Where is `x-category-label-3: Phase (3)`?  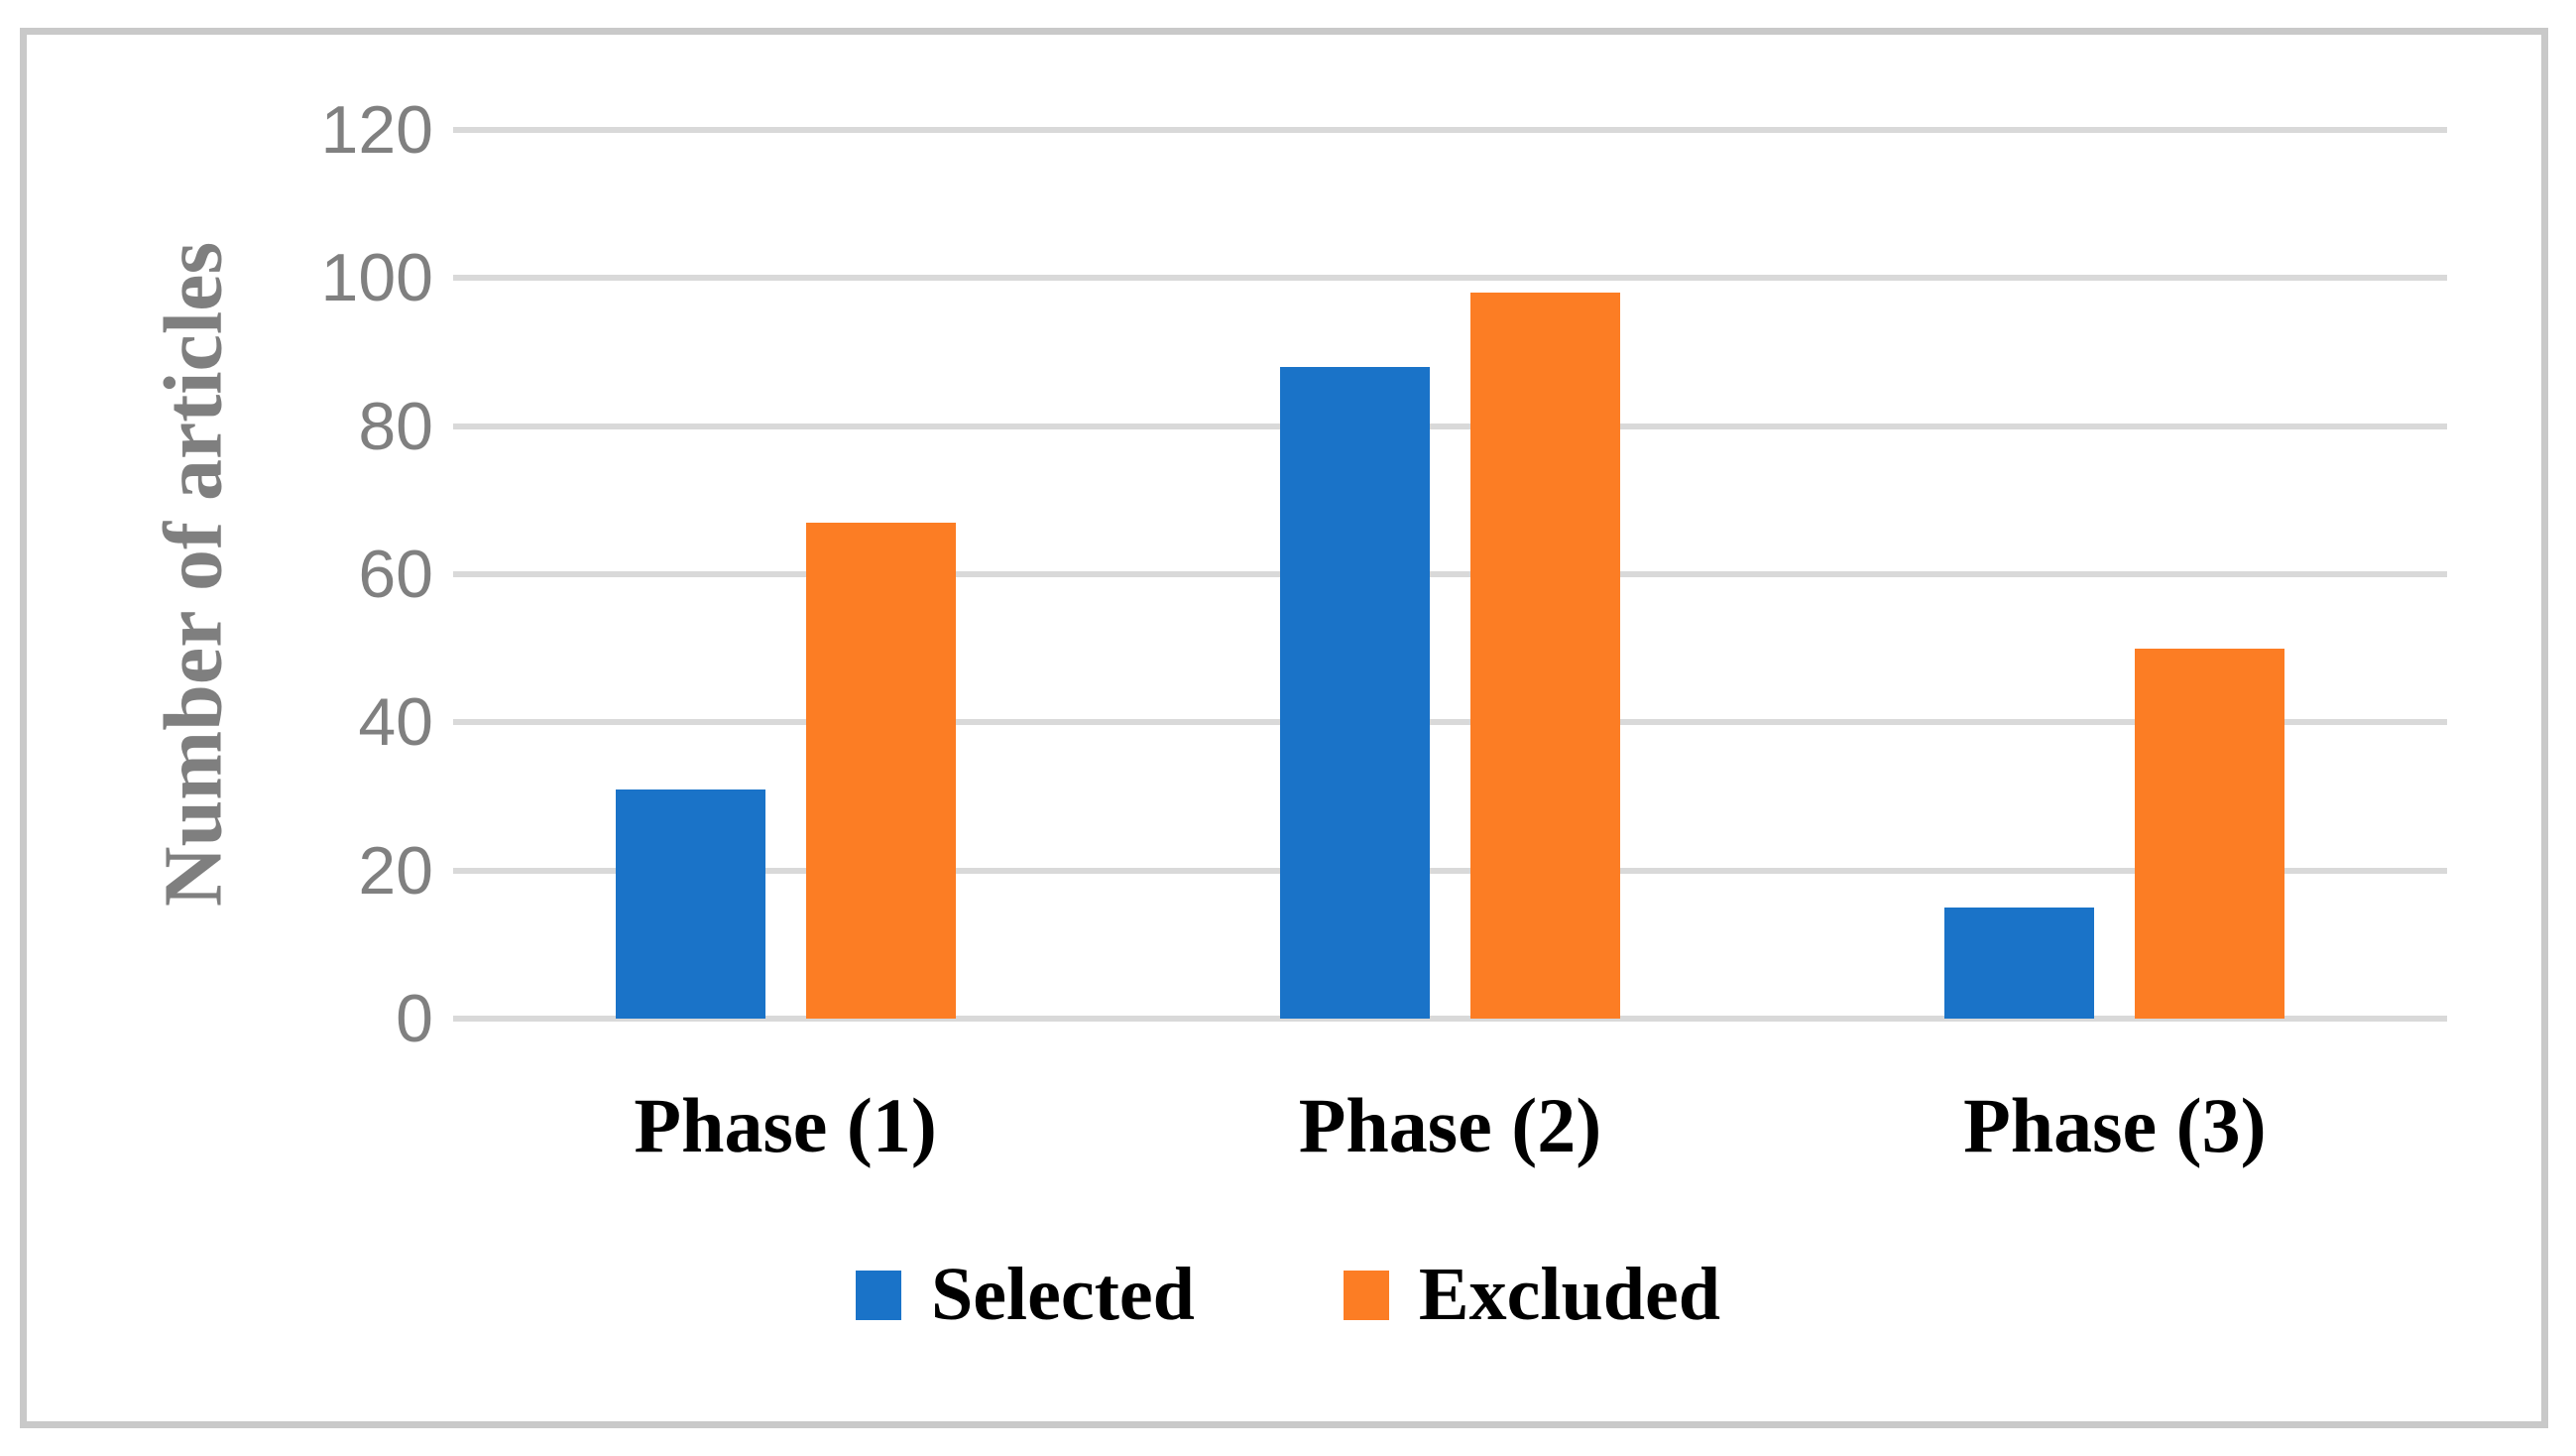
x-category-label-3: Phase (3) is located at coordinates (2115, 1125).